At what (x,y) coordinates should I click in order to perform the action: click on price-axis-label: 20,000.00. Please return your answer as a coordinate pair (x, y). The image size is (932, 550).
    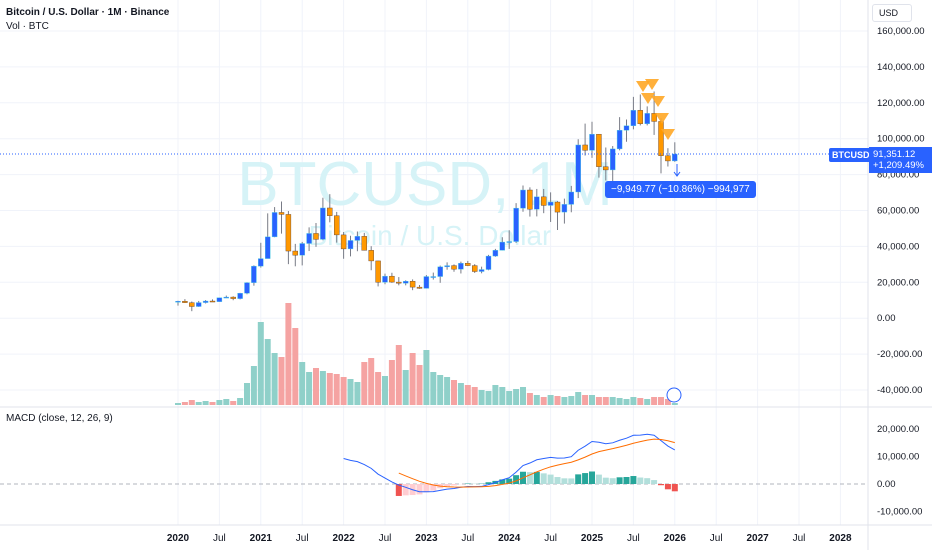
    Looking at the image, I should click on (898, 282).